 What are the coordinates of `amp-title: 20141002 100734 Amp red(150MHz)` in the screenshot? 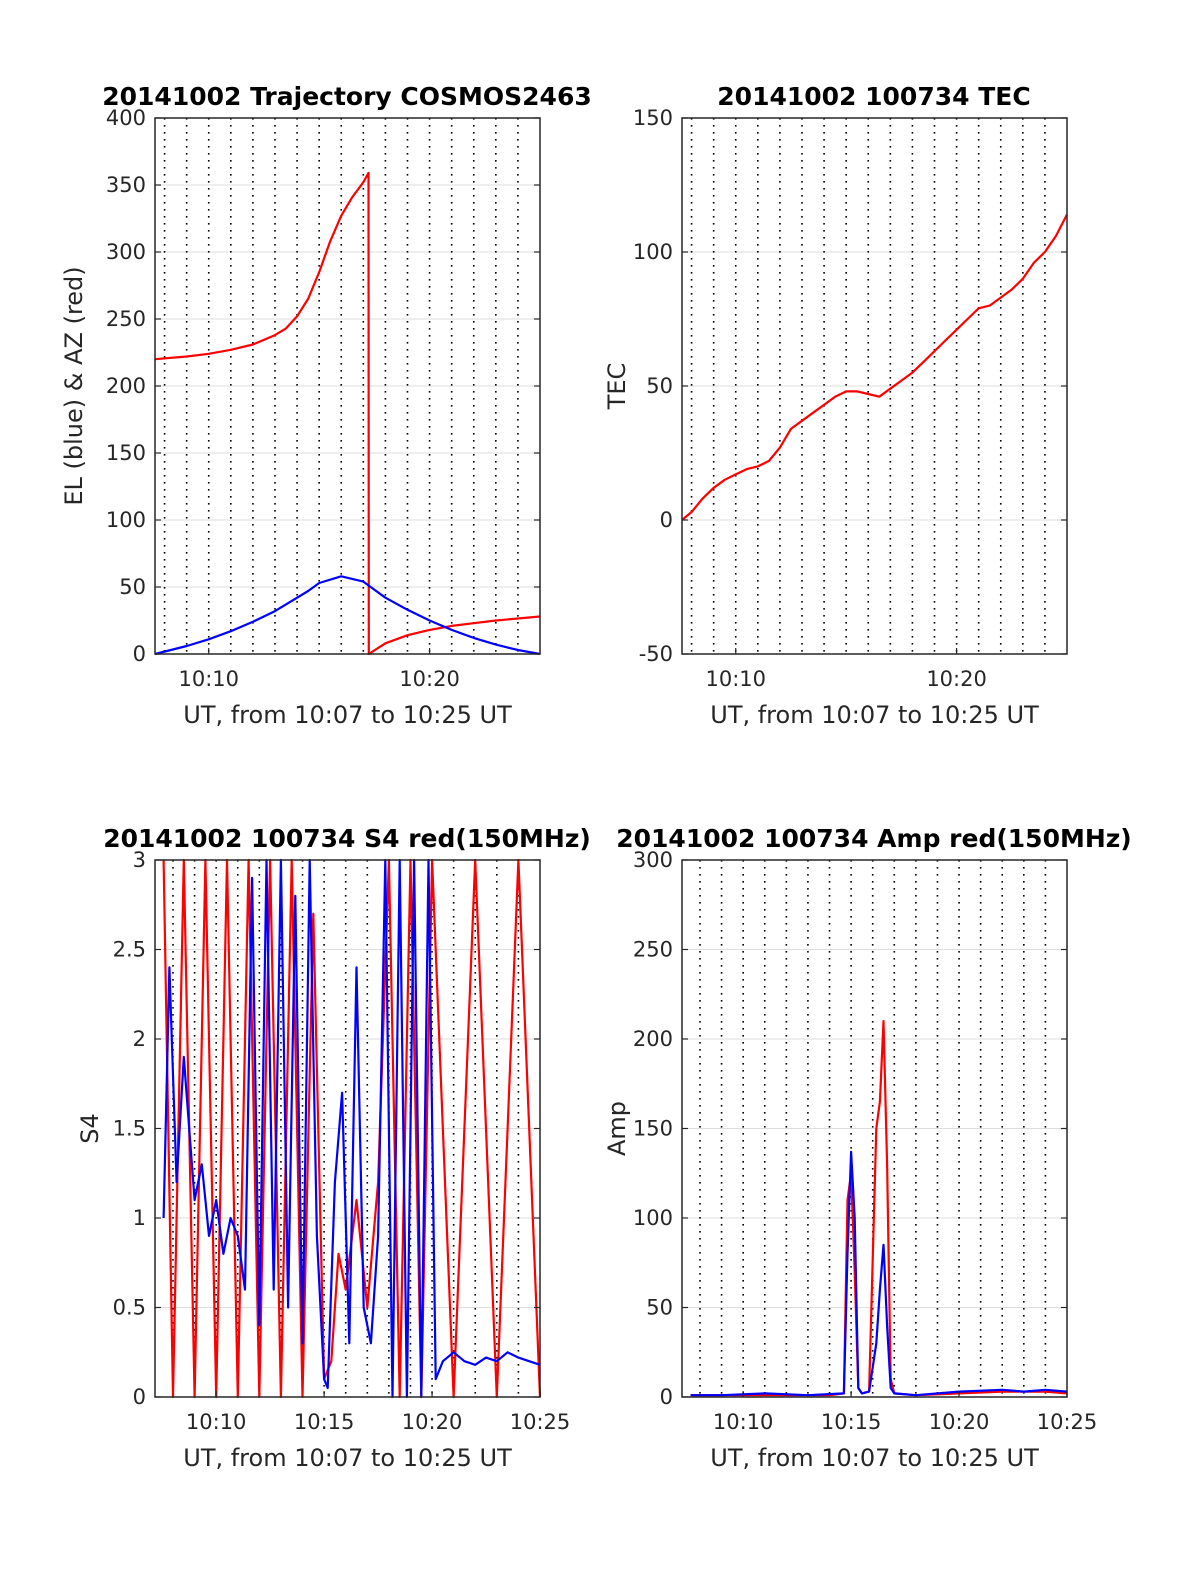 It's located at (874, 838).